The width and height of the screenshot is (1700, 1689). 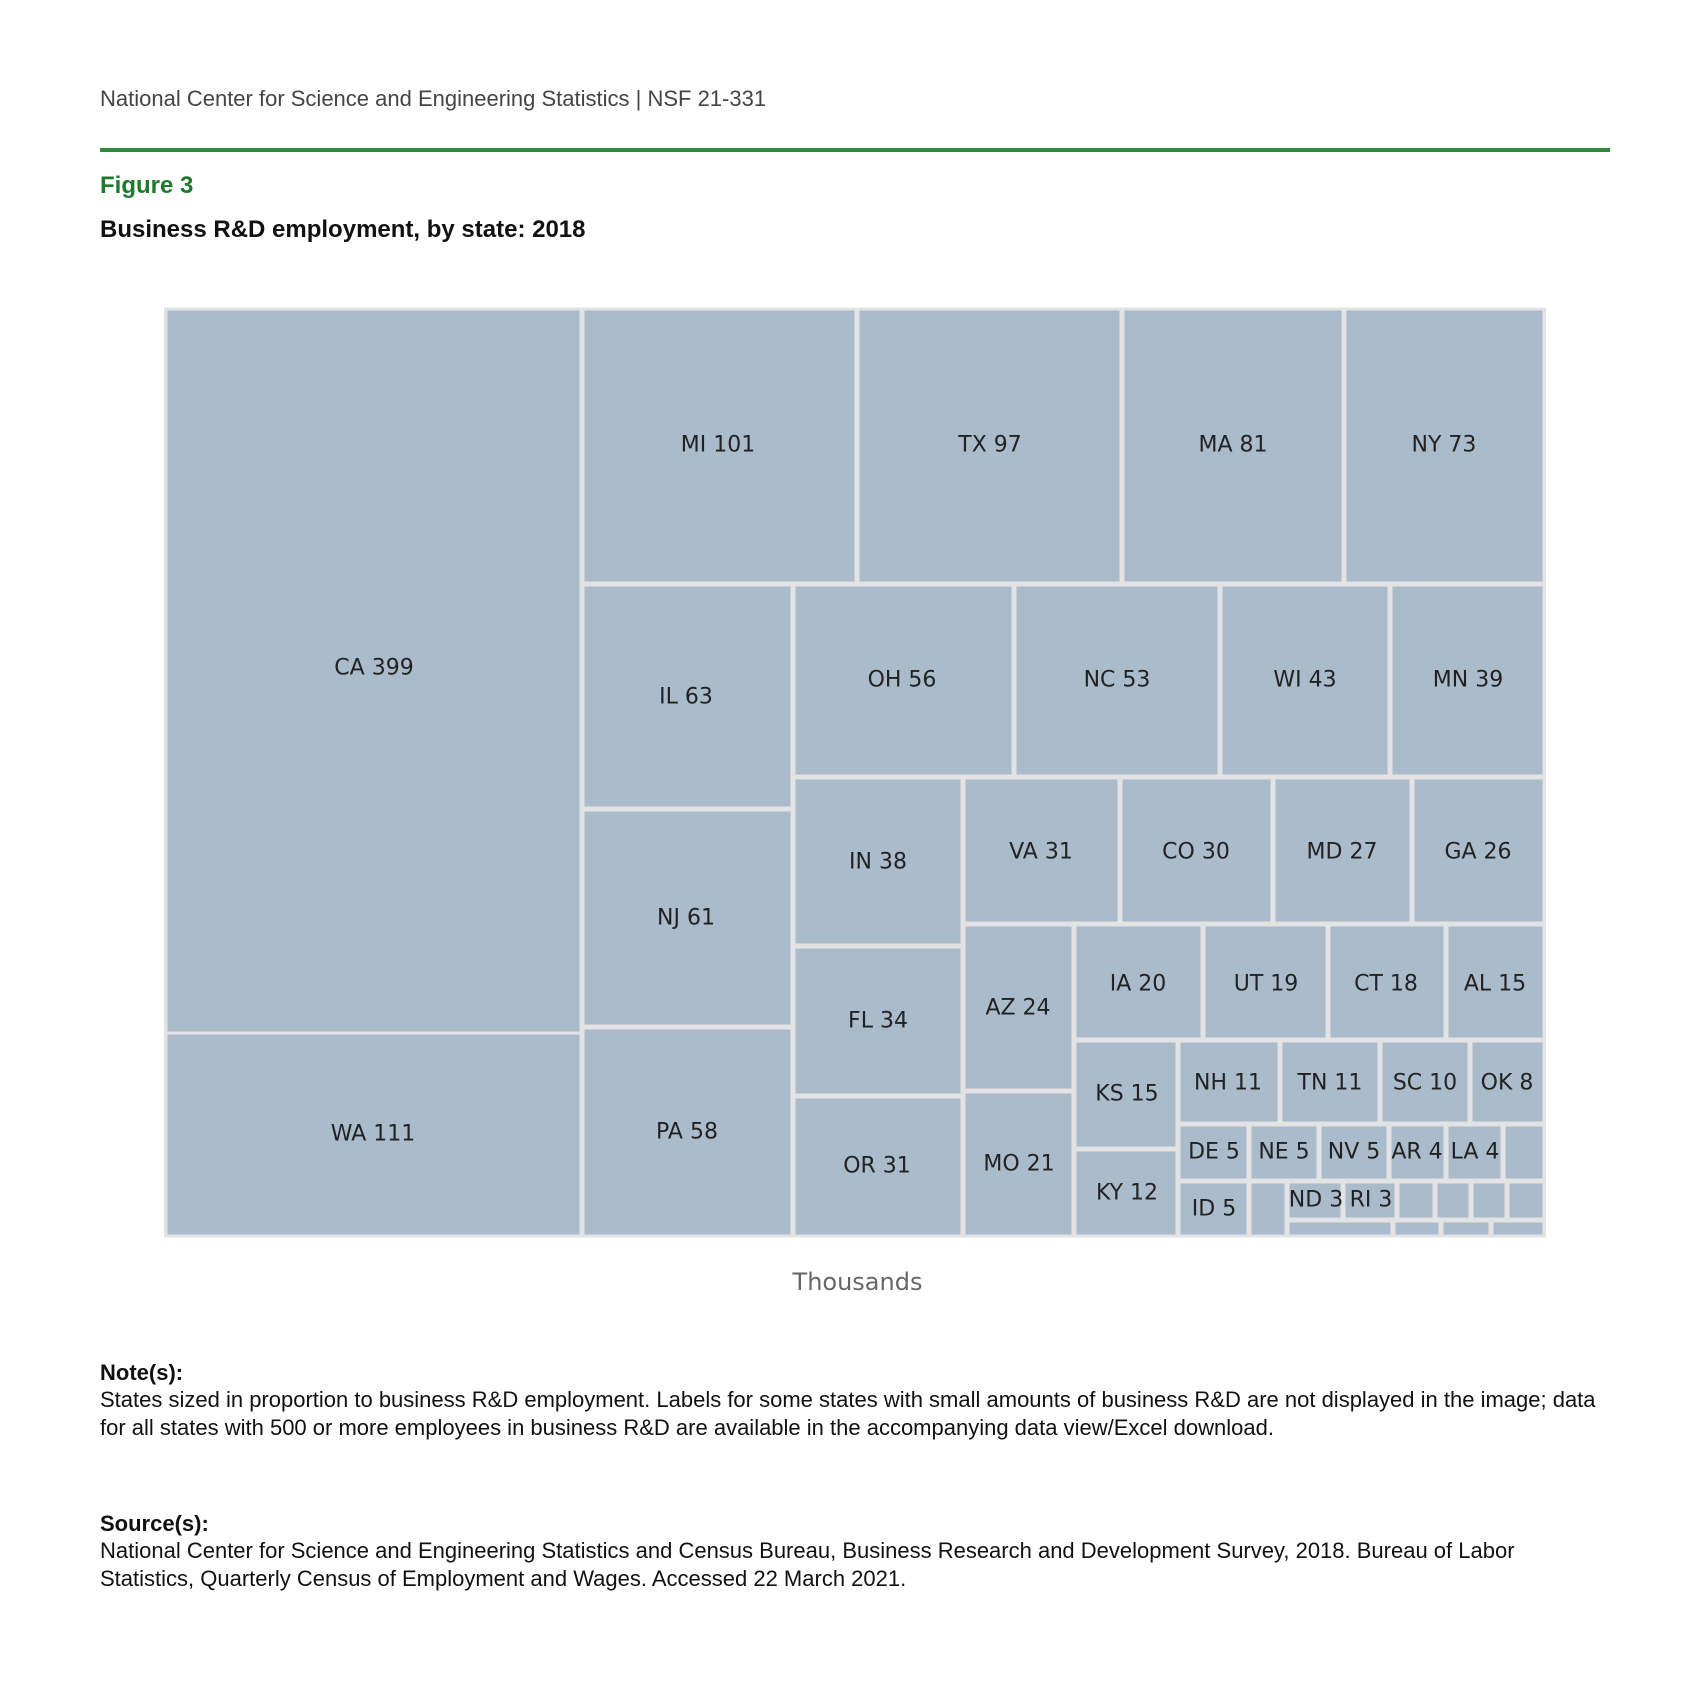 What do you see at coordinates (147, 185) in the screenshot?
I see `figure-label: Figure 3` at bounding box center [147, 185].